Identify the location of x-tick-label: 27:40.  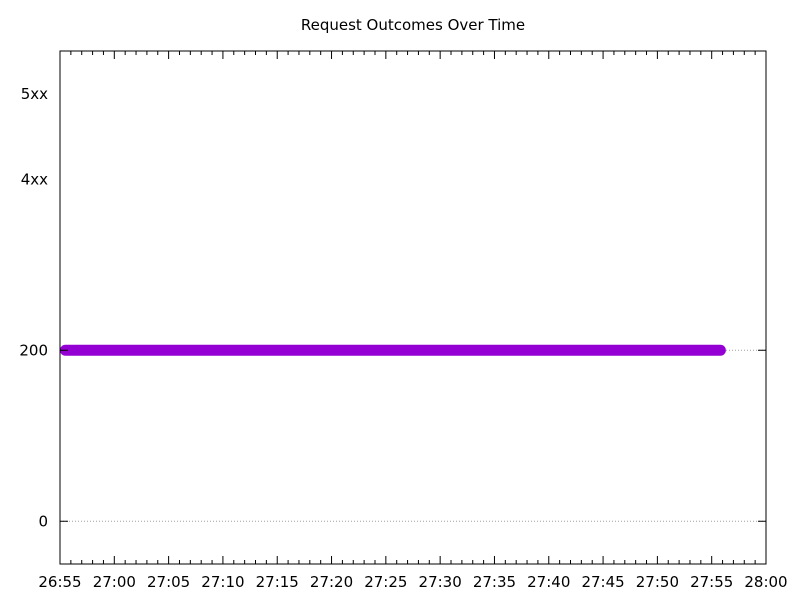
(548, 582).